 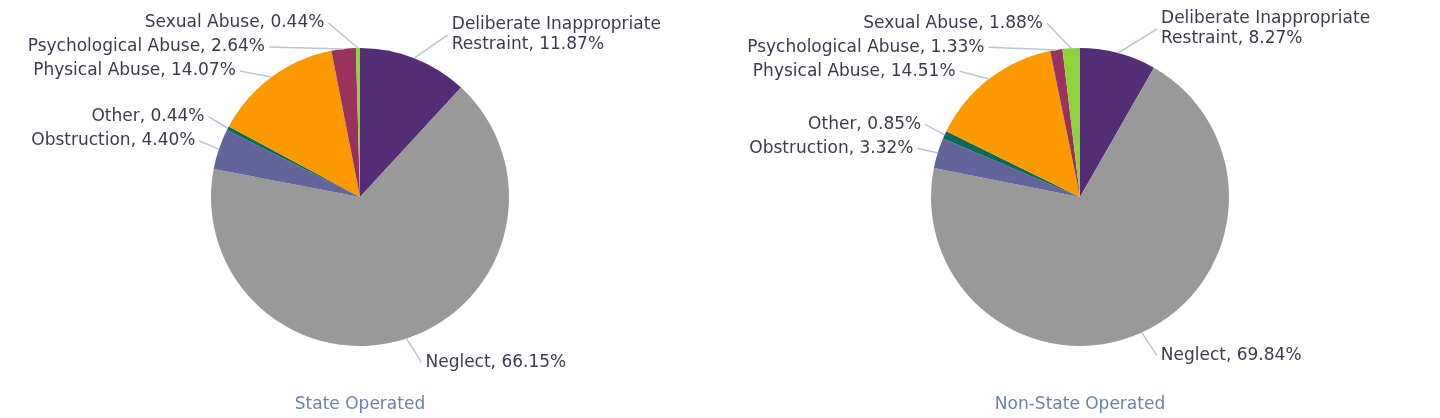 I want to click on slice-label: Neglect, 69.84%, so click(x=1231, y=353).